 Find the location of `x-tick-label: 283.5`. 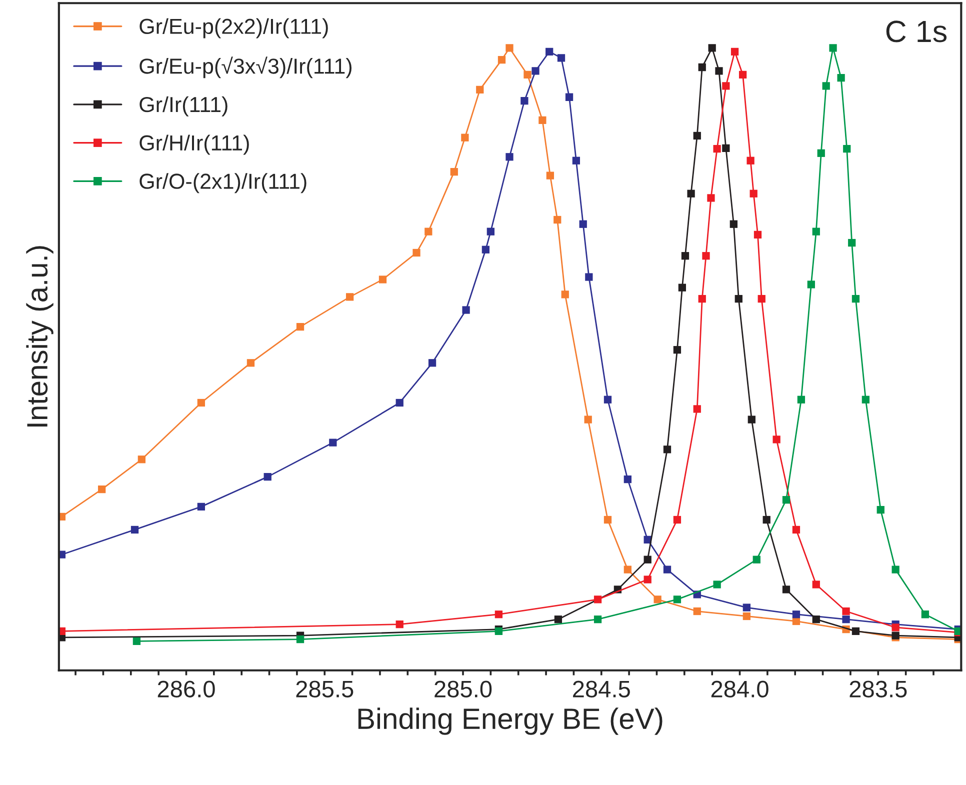

x-tick-label: 283.5 is located at coordinates (878, 689).